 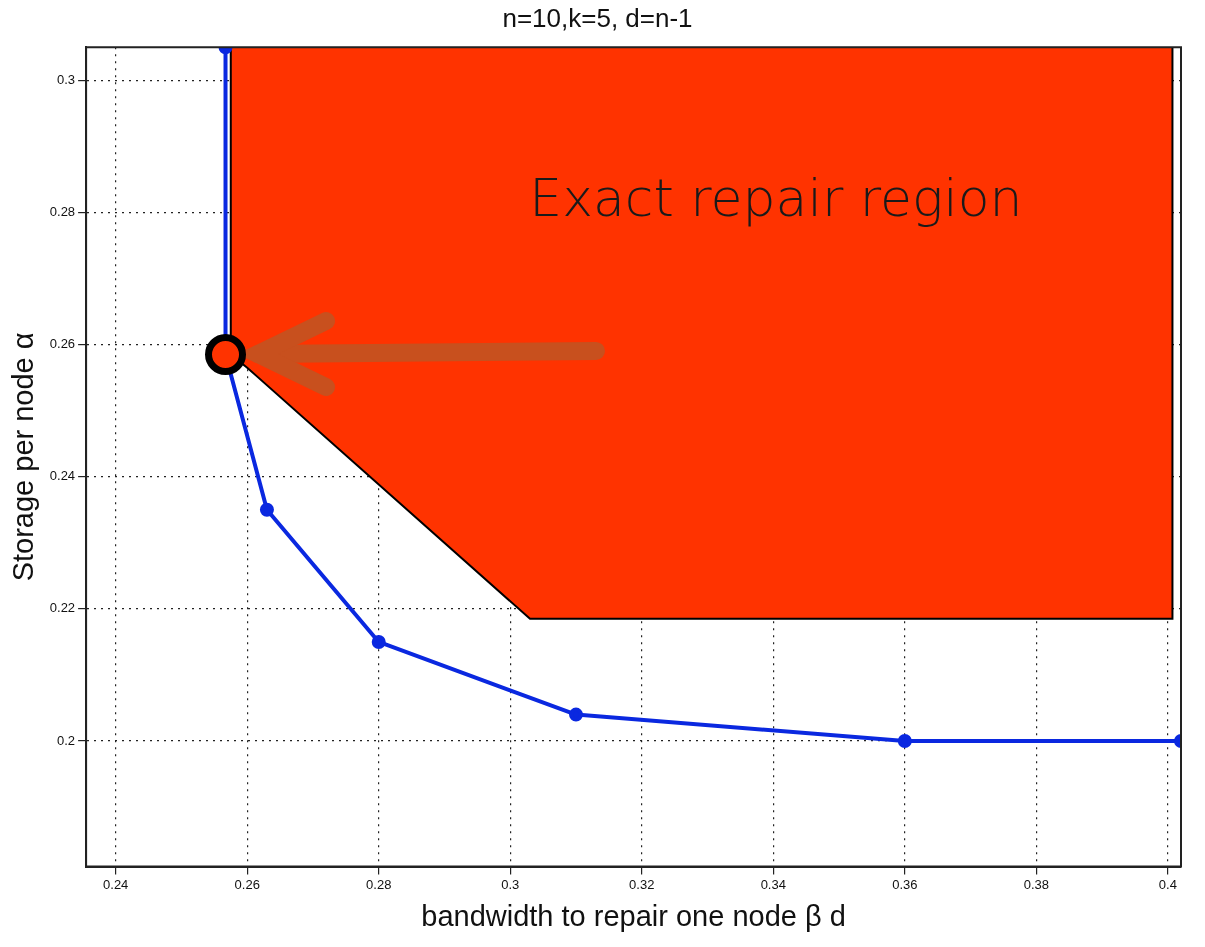 What do you see at coordinates (510, 884) in the screenshot?
I see `x-tick-label: 0.3` at bounding box center [510, 884].